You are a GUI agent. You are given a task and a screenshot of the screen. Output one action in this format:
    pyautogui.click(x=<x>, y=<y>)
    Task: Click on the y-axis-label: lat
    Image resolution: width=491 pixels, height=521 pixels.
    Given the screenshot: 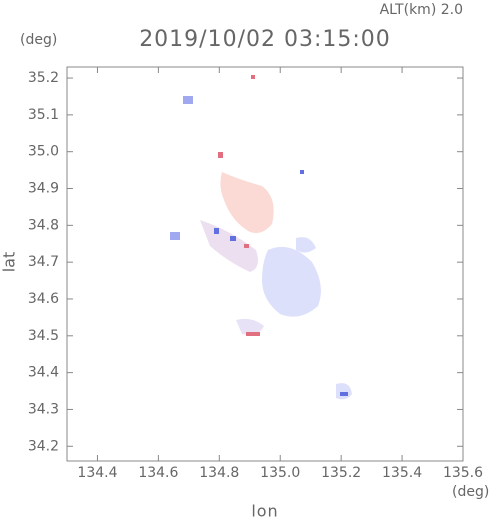 What is the action you would take?
    pyautogui.click(x=9, y=262)
    